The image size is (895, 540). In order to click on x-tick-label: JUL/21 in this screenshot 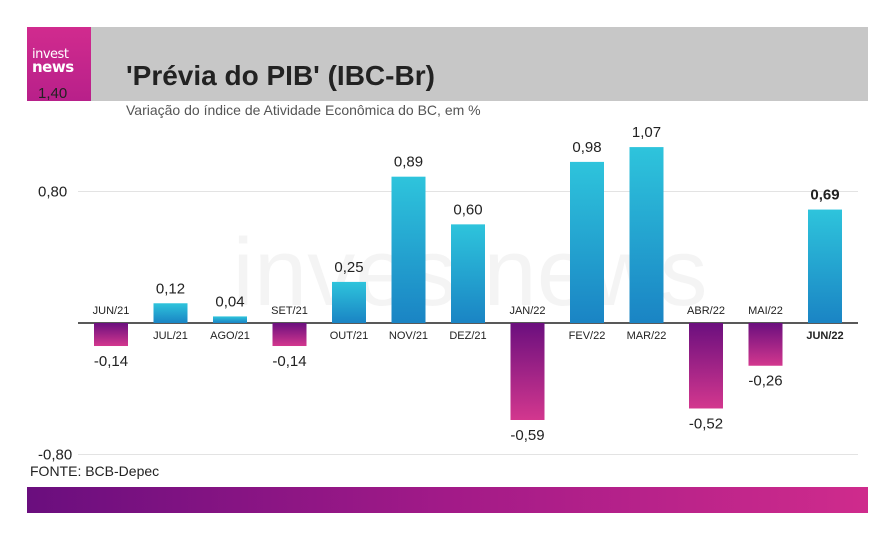, I will do `click(170, 336)`.